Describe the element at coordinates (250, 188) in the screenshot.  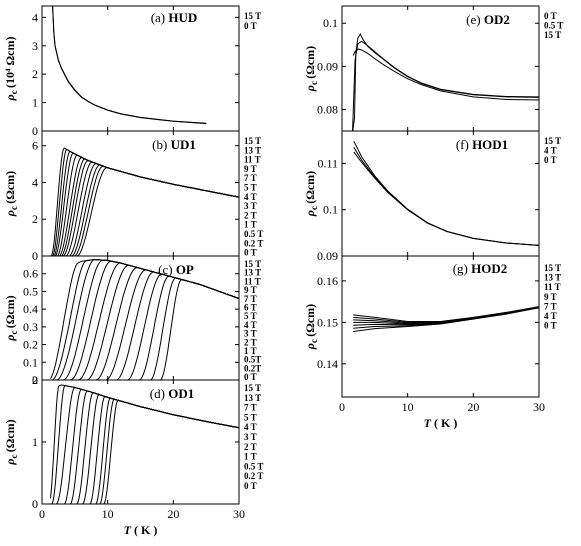
I see `field-label: 5 T` at that location.